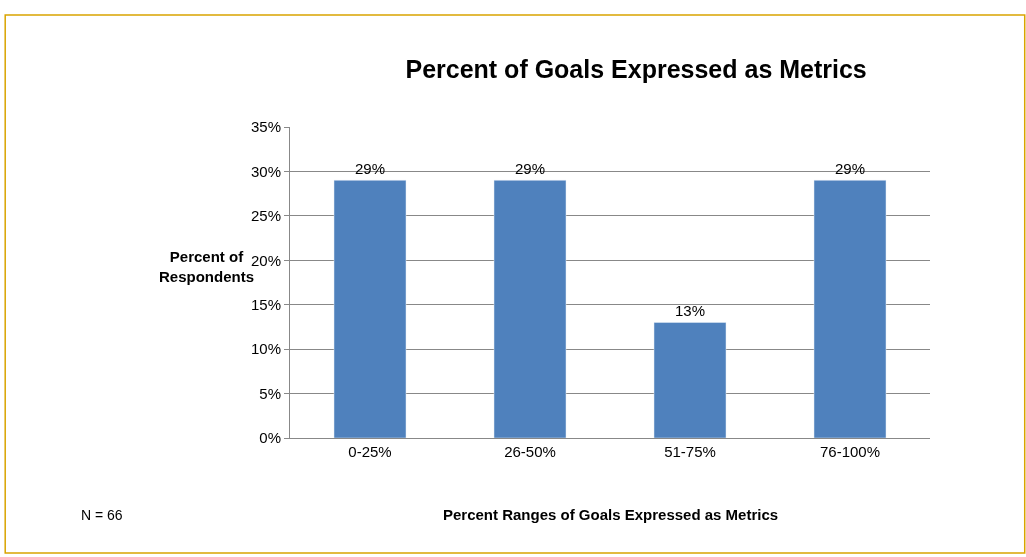 The image size is (1026, 557). Describe the element at coordinates (530, 451) in the screenshot. I see `x-tick-label: 26-50%` at that location.